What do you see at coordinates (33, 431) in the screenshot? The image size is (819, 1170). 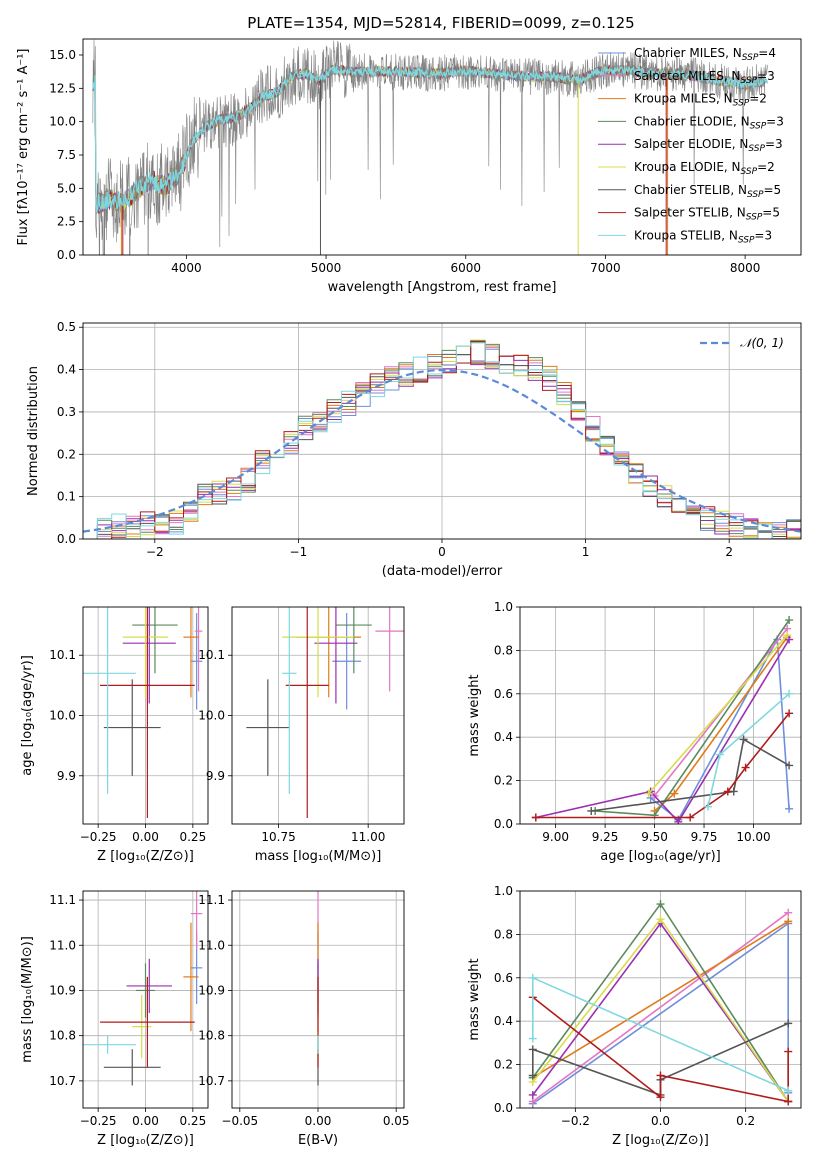 I see `y-axis-label: Normed distribution` at bounding box center [33, 431].